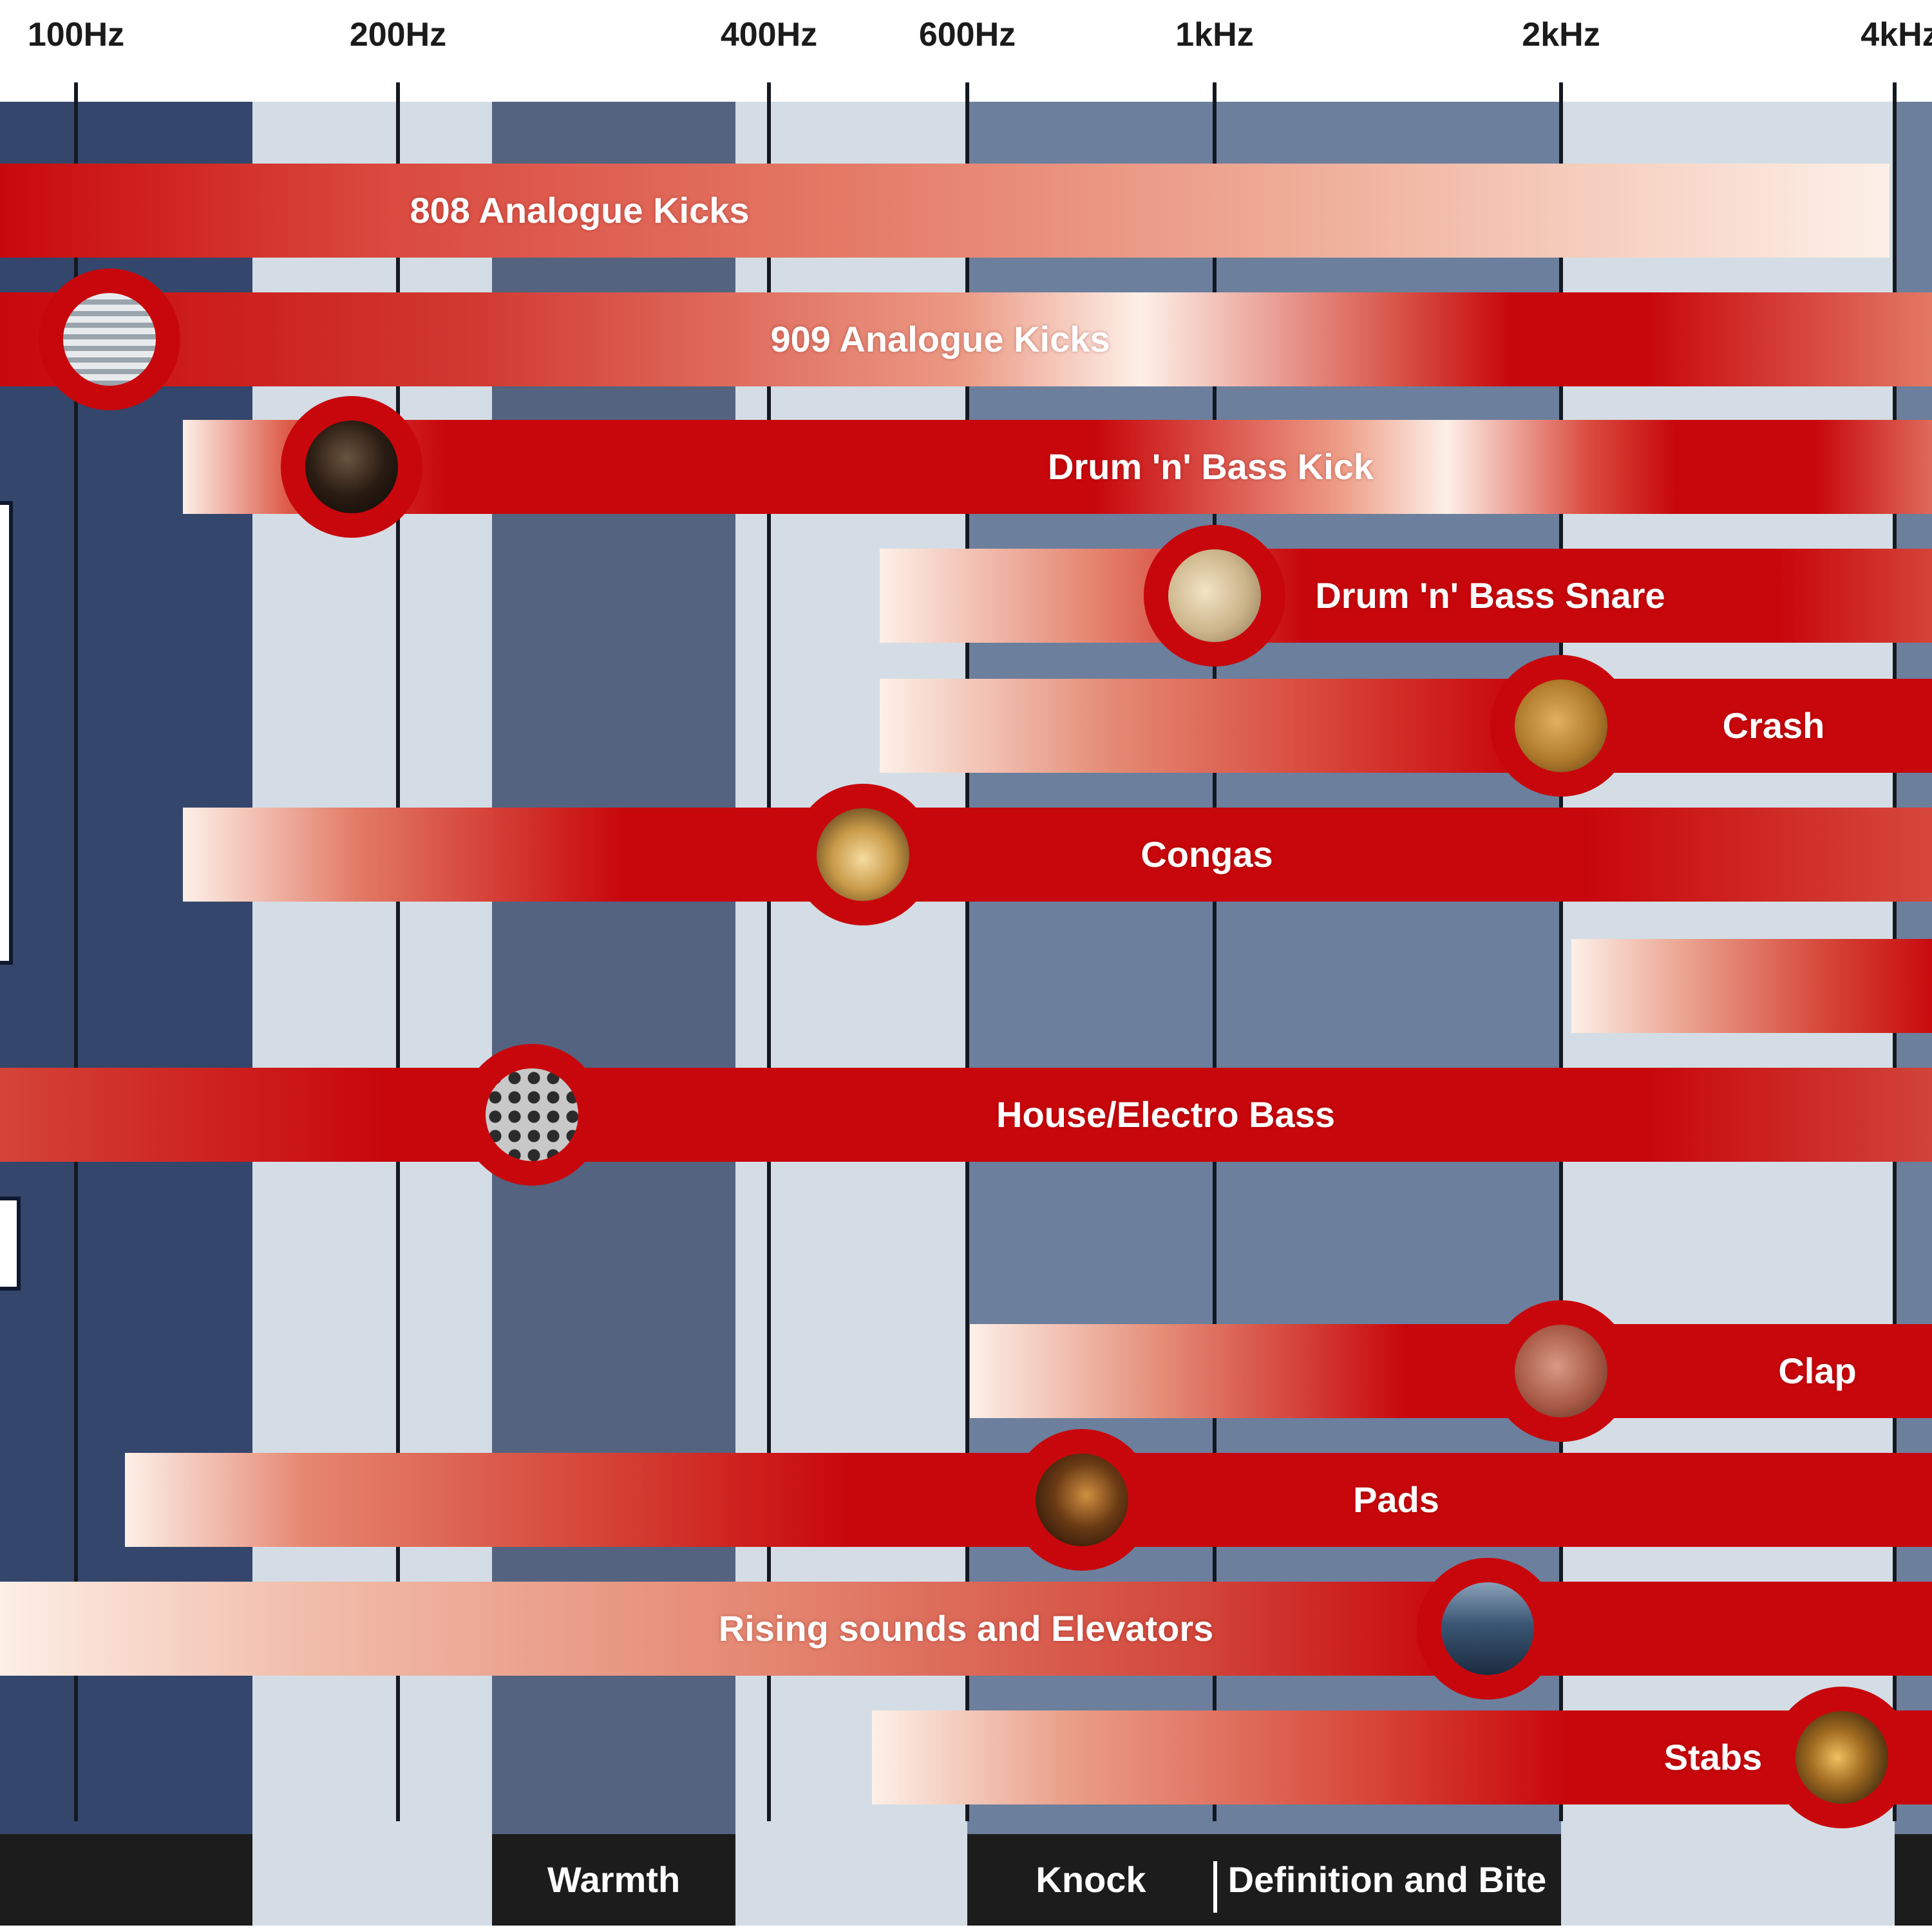 The height and width of the screenshot is (1932, 1932). What do you see at coordinates (76, 34) in the screenshot?
I see `frequency-label: 100Hz` at bounding box center [76, 34].